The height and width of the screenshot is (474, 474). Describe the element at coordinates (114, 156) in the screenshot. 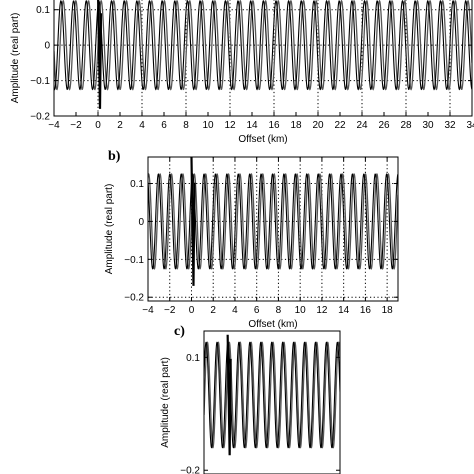

I see `panel-label: b)` at that location.